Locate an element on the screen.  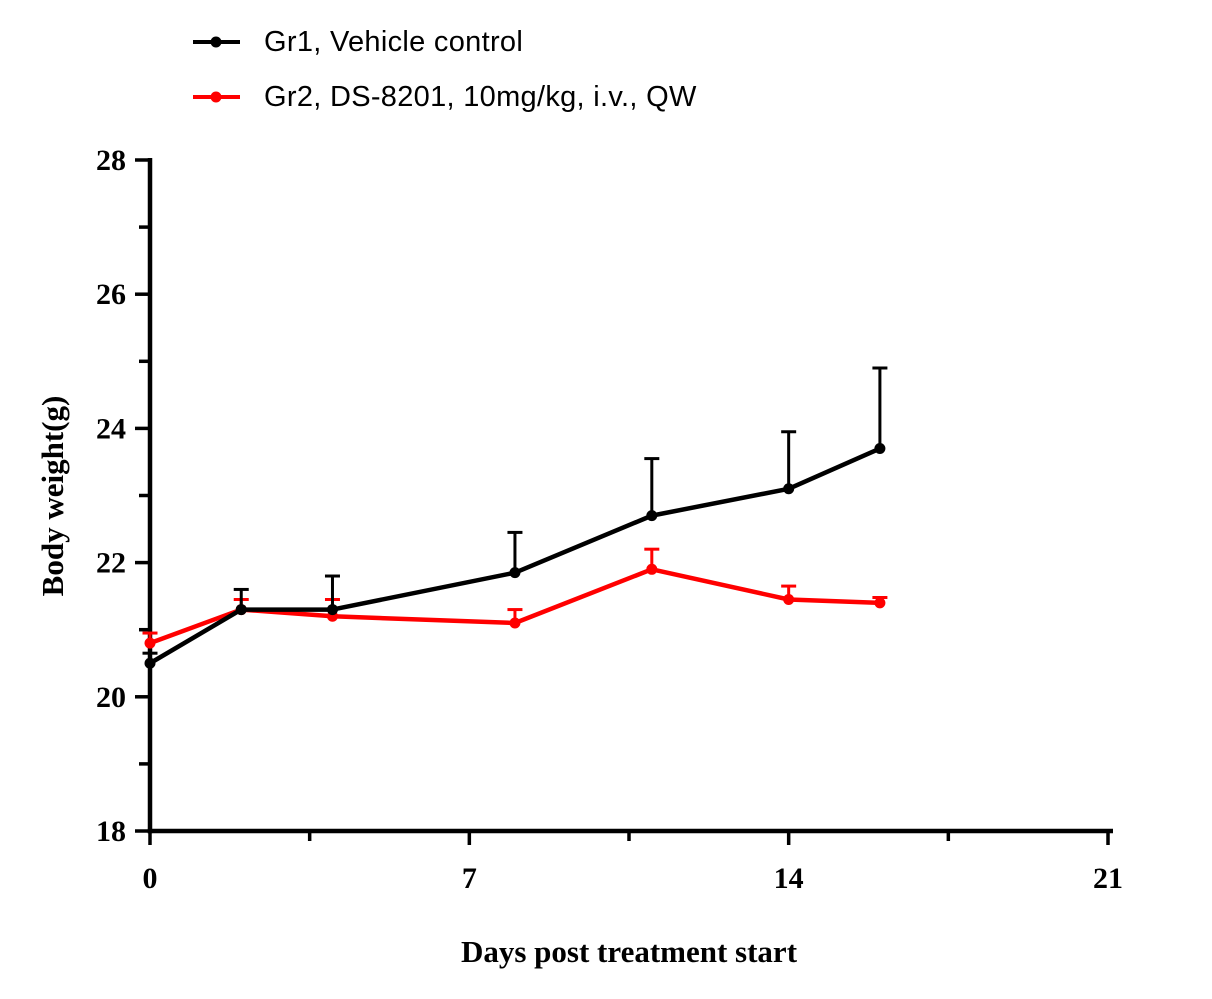
x-tick-label: 7 is located at coordinates (469, 878).